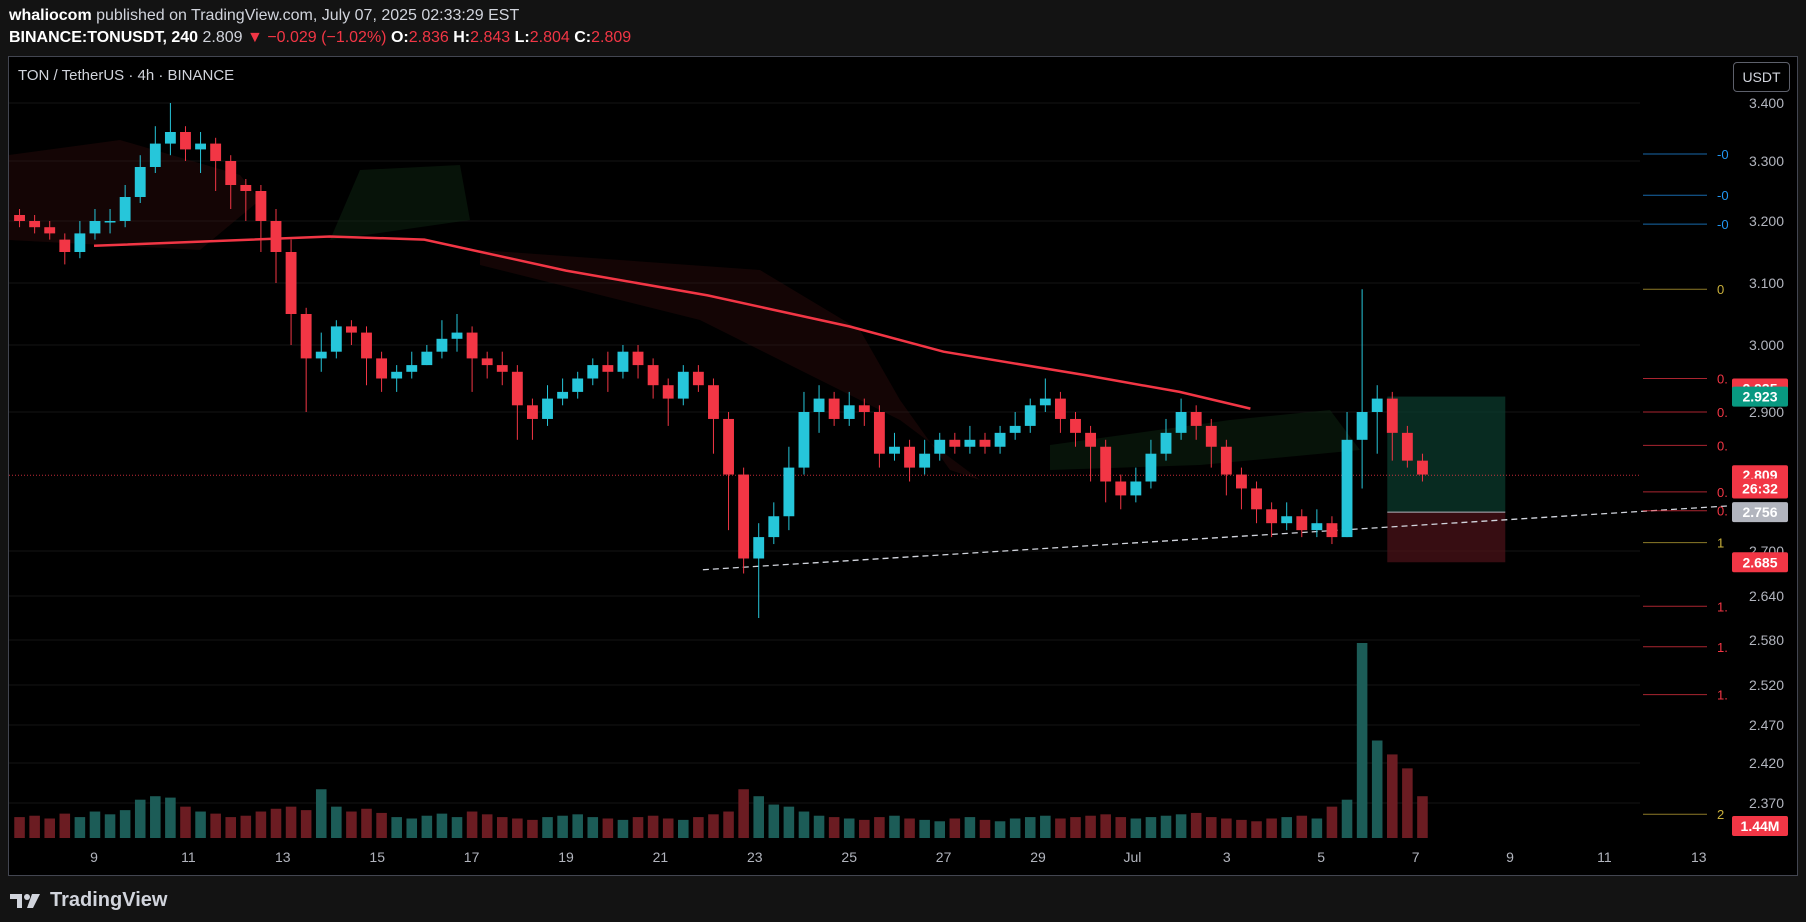 This screenshot has height=922, width=1806. Describe the element at coordinates (1446, 479) in the screenshot. I see `position-tool` at that location.